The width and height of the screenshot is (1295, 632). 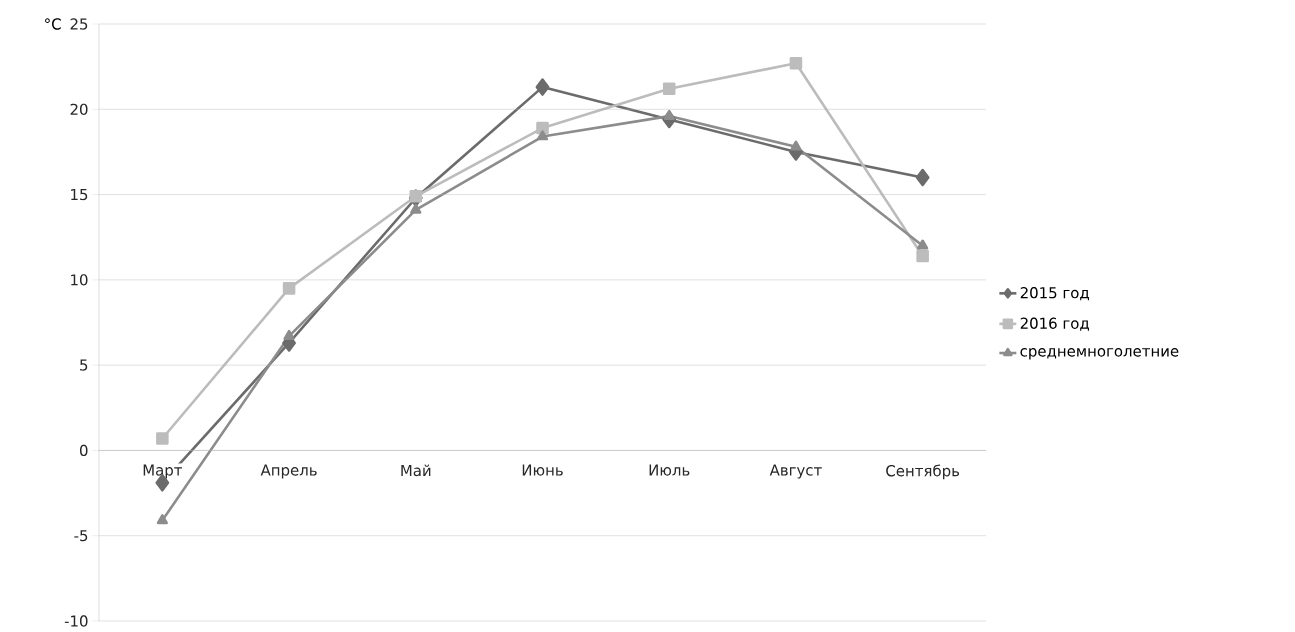 What do you see at coordinates (542, 470) in the screenshot?
I see `x-tick-label: Июнь` at bounding box center [542, 470].